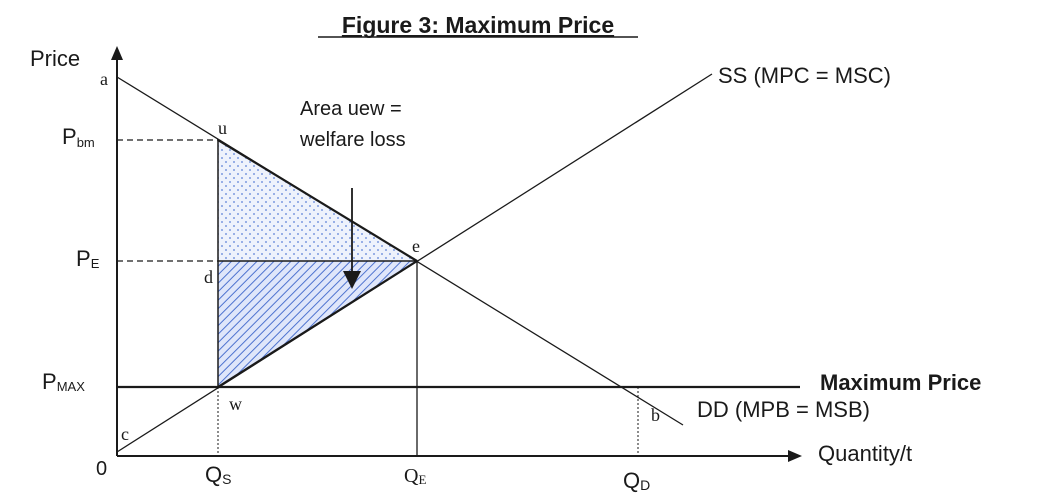 Image resolution: width=1046 pixels, height=502 pixels. What do you see at coordinates (478, 25) in the screenshot?
I see `figure-title: Figure 3: Maximum Price` at bounding box center [478, 25].